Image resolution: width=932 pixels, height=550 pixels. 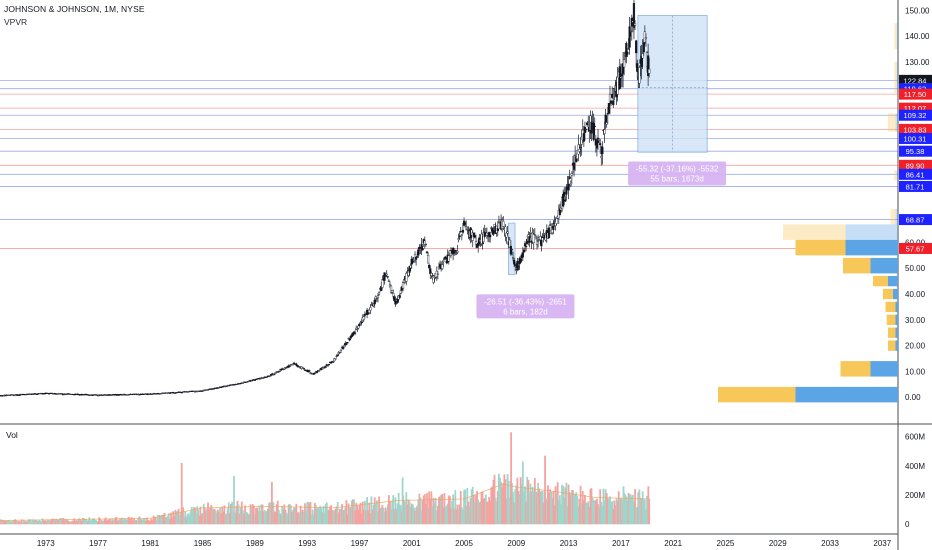 What do you see at coordinates (16, 22) in the screenshot?
I see `indicator-label: VPVR` at bounding box center [16, 22].